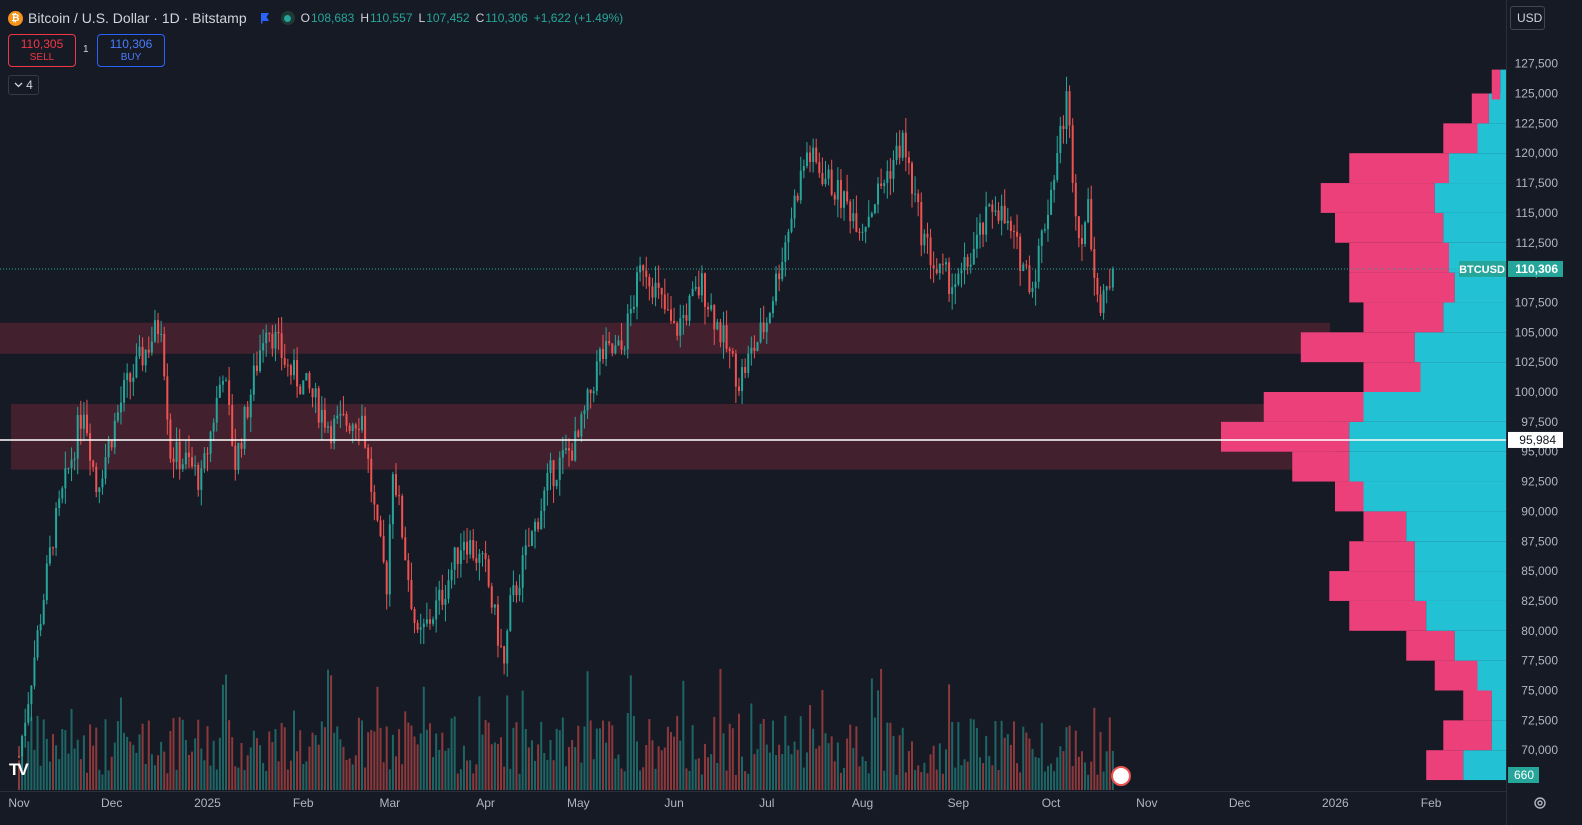 The width and height of the screenshot is (1582, 825). What do you see at coordinates (19, 769) in the screenshot?
I see `tradingview-logo-icon: TV` at bounding box center [19, 769].